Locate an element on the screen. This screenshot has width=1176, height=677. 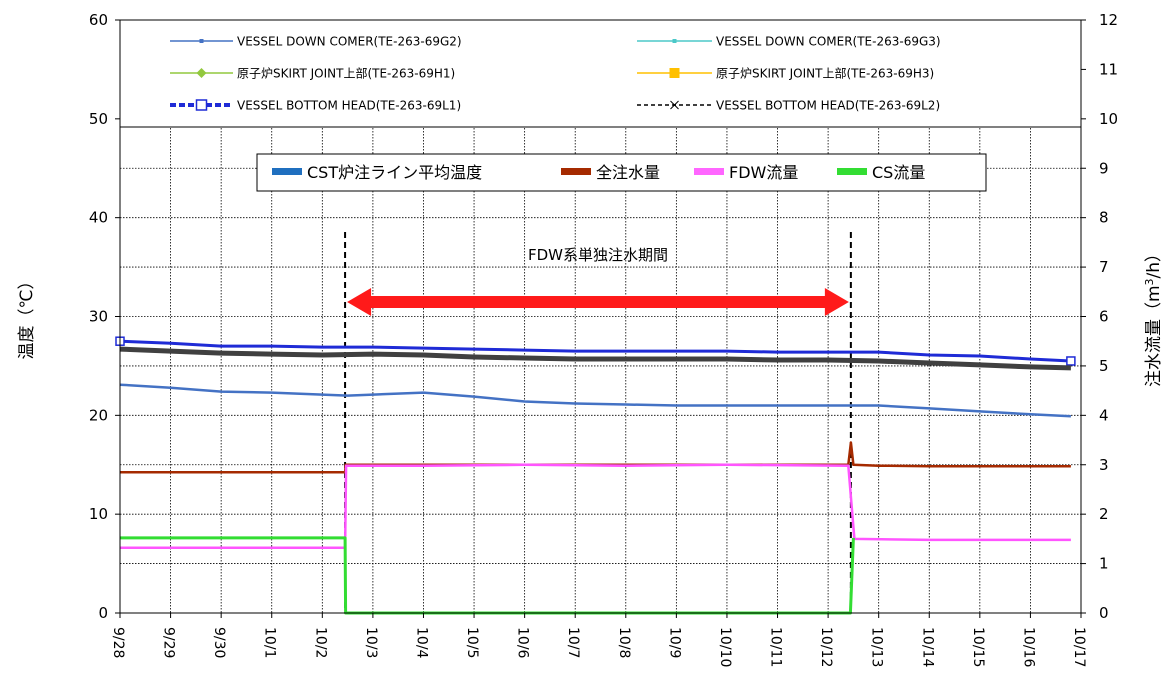
period-arrow-shaft is located at coordinates (598, 302).